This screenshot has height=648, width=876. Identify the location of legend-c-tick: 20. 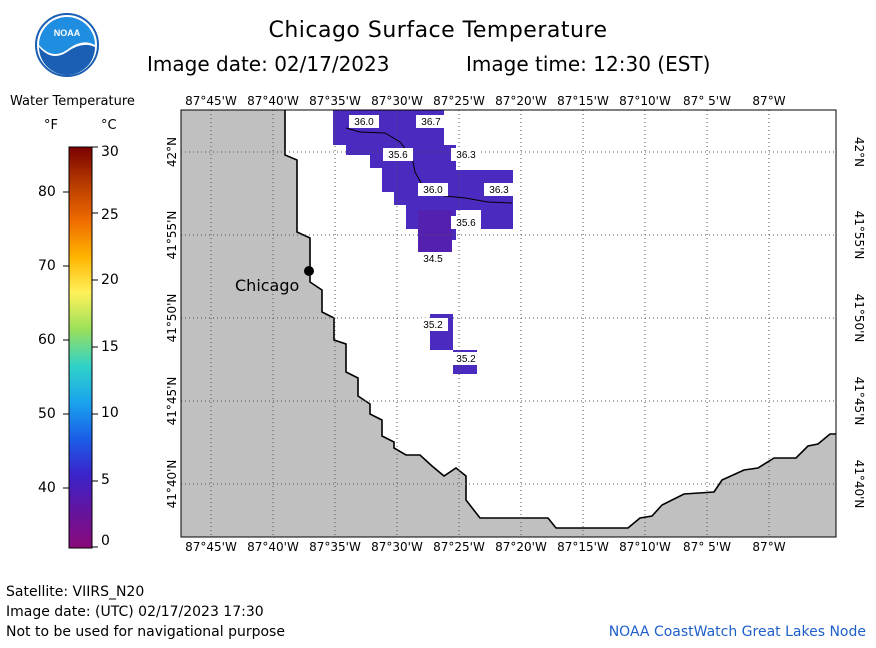
(110, 280).